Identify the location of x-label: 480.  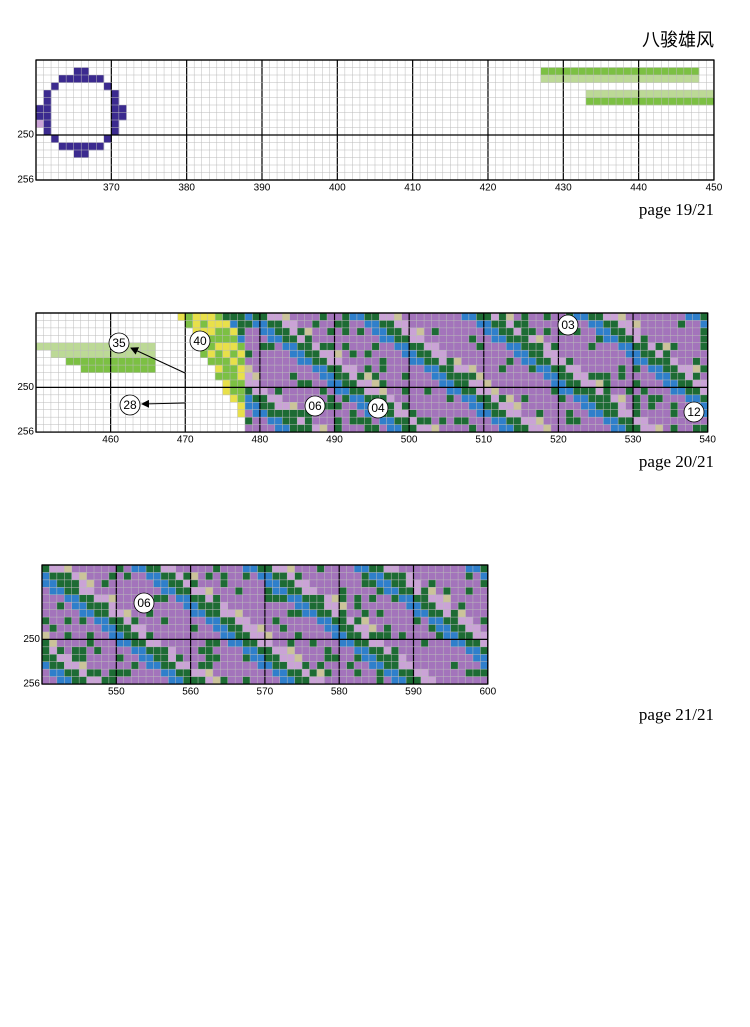
(260, 440).